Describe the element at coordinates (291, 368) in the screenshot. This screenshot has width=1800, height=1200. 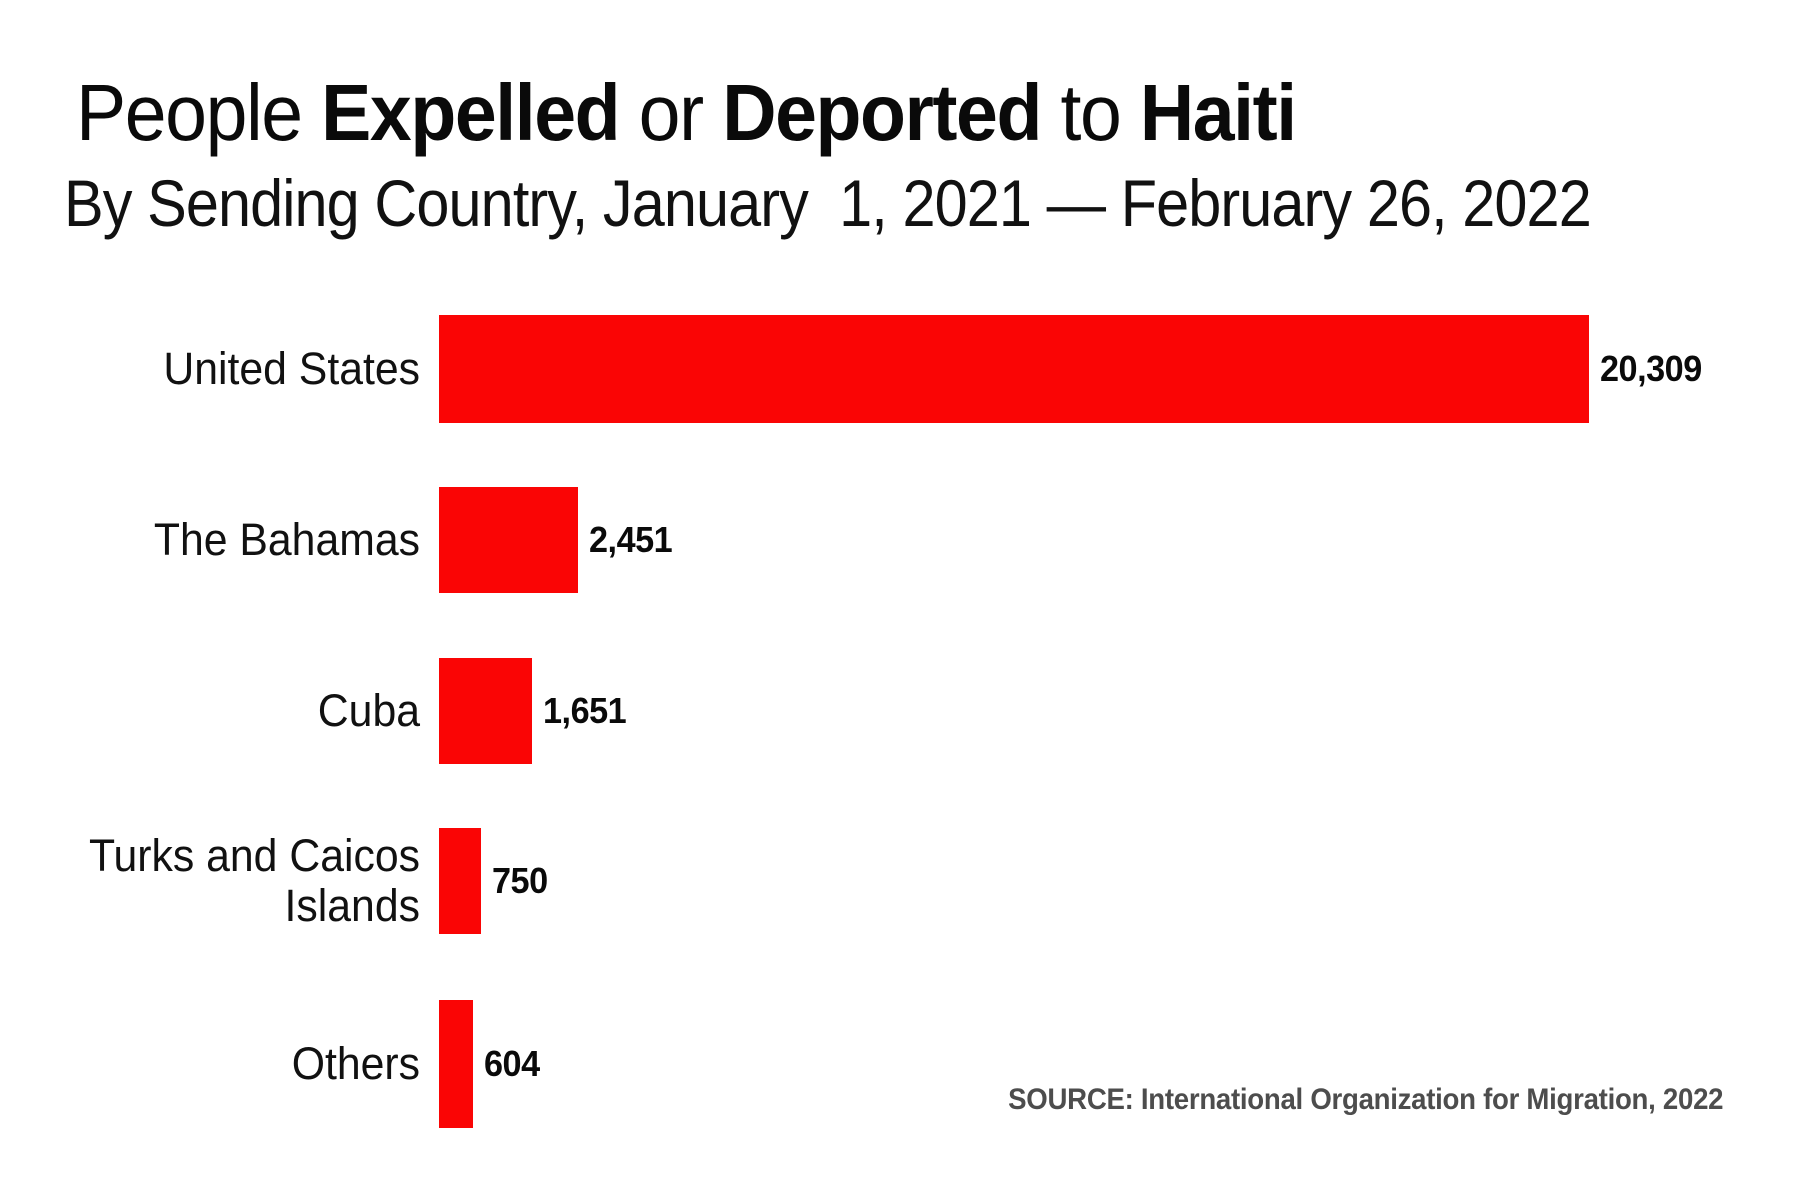
I see `category-label-united-states: United States` at that location.